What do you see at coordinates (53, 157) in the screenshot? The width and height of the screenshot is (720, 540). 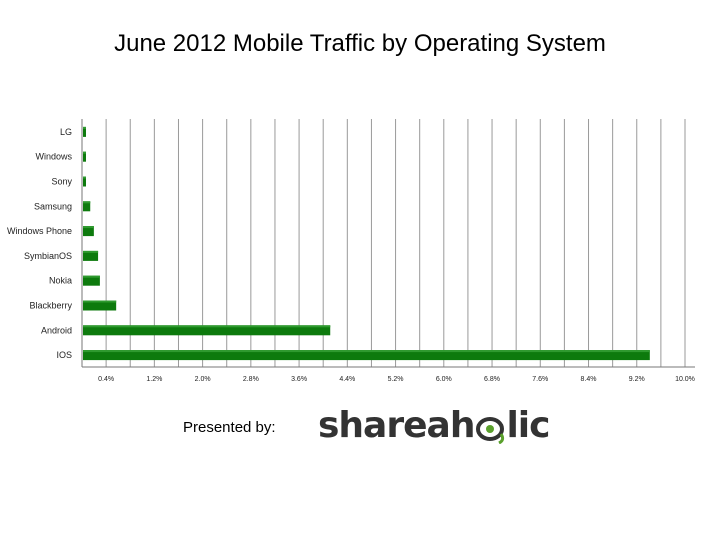 I see `category-label: Windows` at bounding box center [53, 157].